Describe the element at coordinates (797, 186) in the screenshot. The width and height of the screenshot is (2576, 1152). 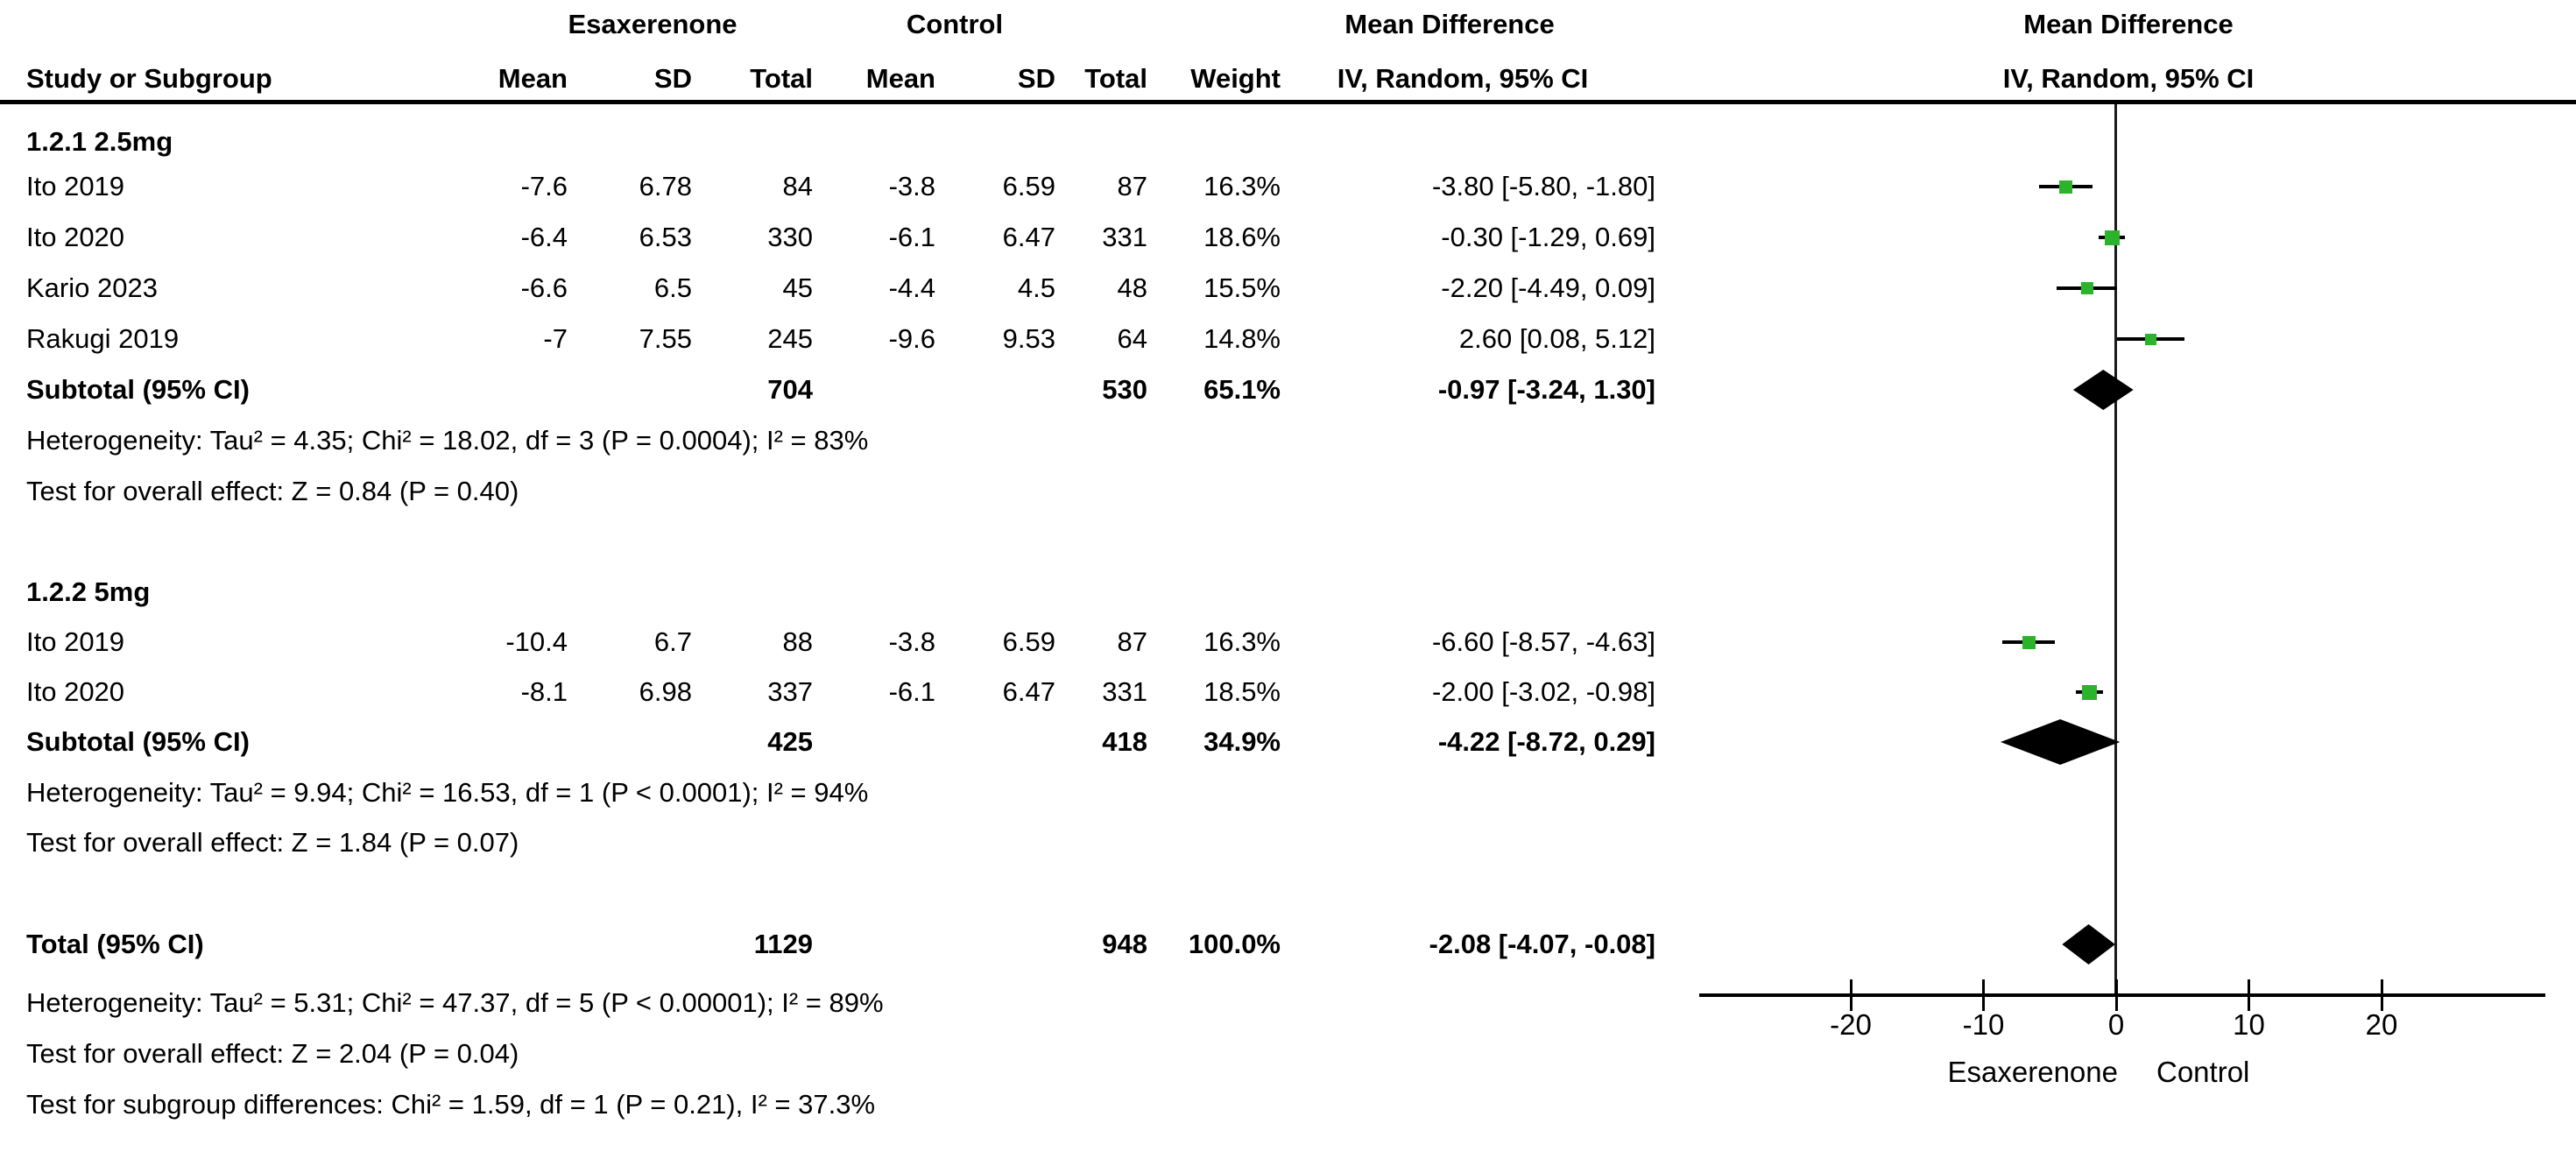
I see `total-exp: 84` at that location.